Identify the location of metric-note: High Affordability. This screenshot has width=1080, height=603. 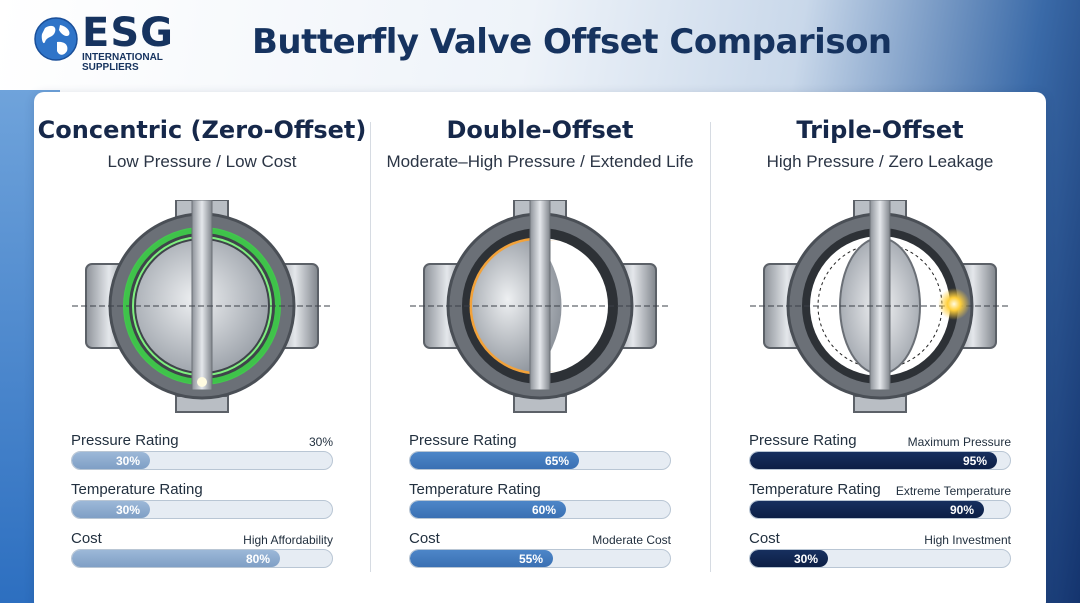
(288, 540).